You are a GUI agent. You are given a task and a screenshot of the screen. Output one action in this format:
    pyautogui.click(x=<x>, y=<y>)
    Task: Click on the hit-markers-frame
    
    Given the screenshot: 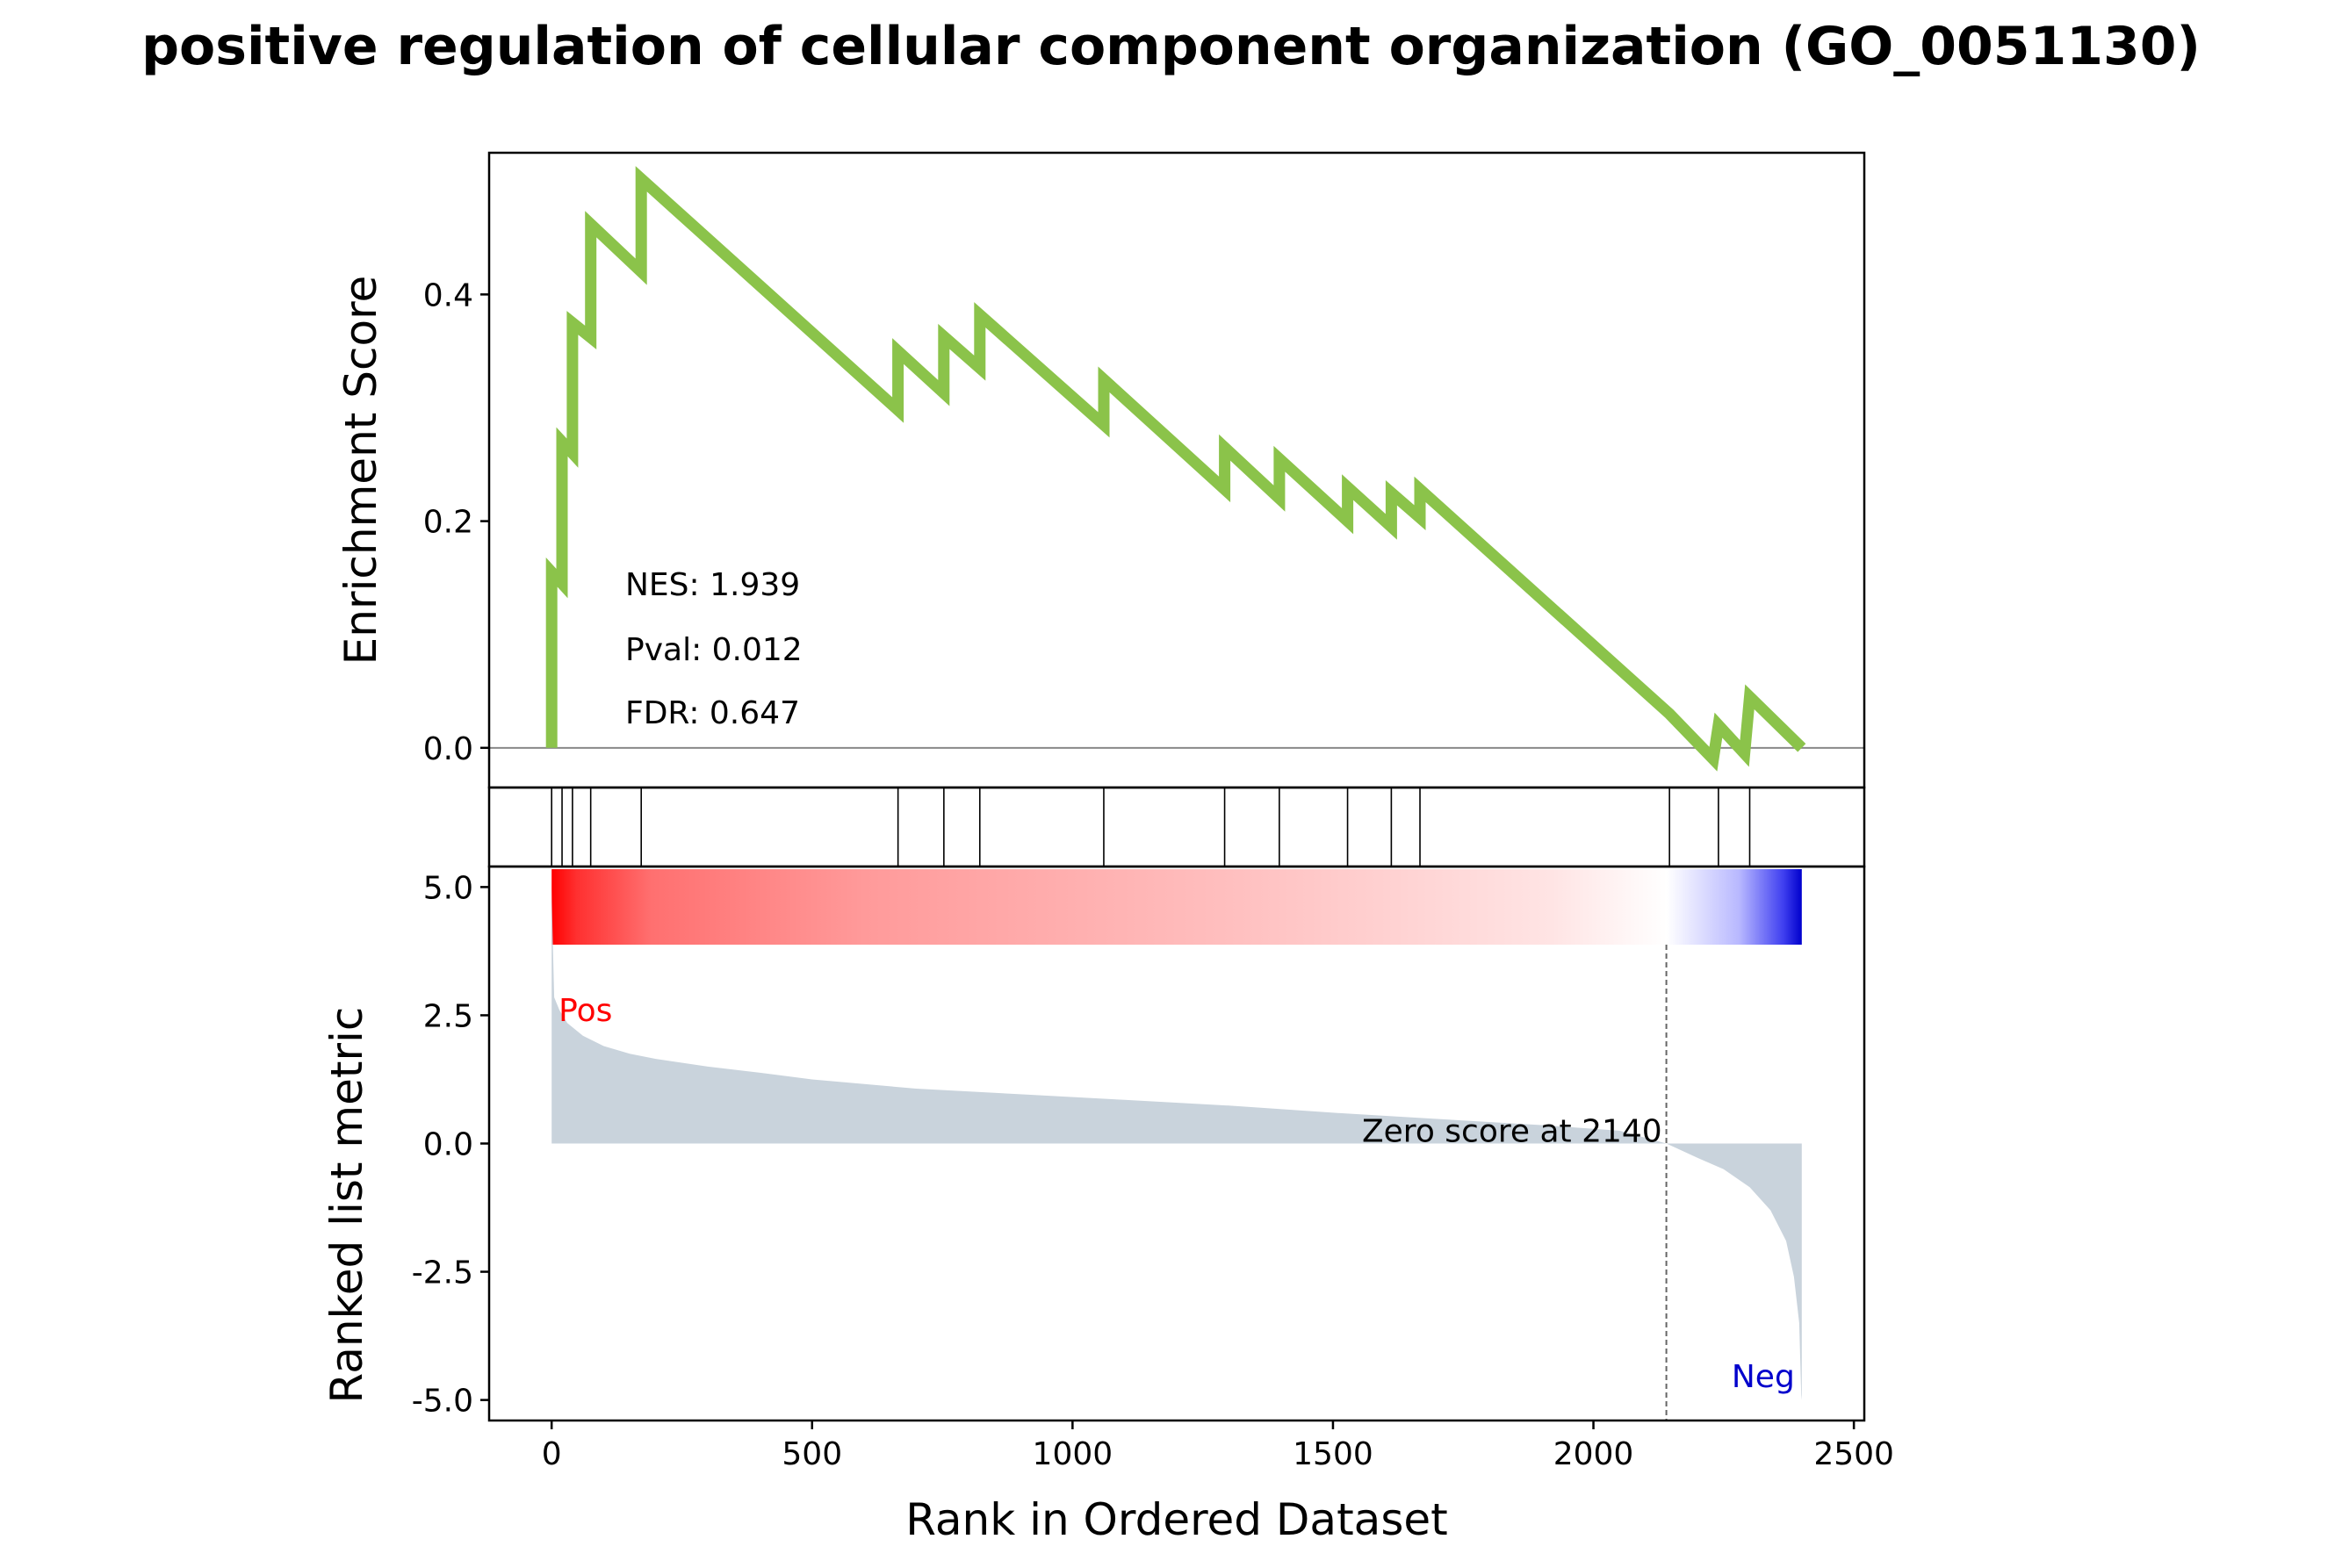 What is the action you would take?
    pyautogui.click(x=1176, y=827)
    